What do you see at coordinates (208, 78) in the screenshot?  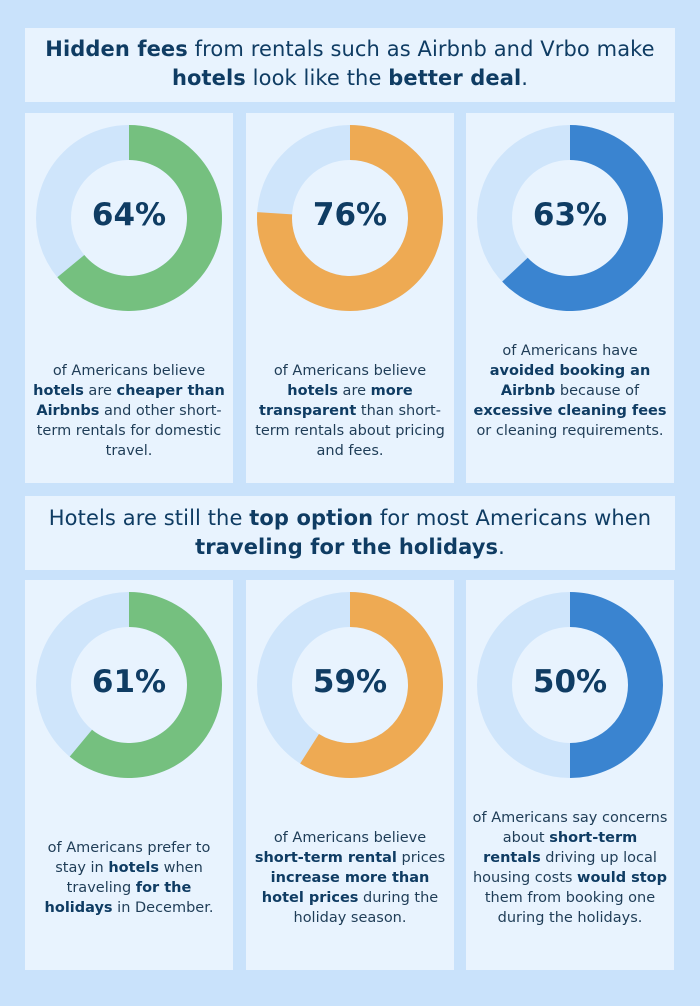 I see `top-banner-text-bold: hotels` at bounding box center [208, 78].